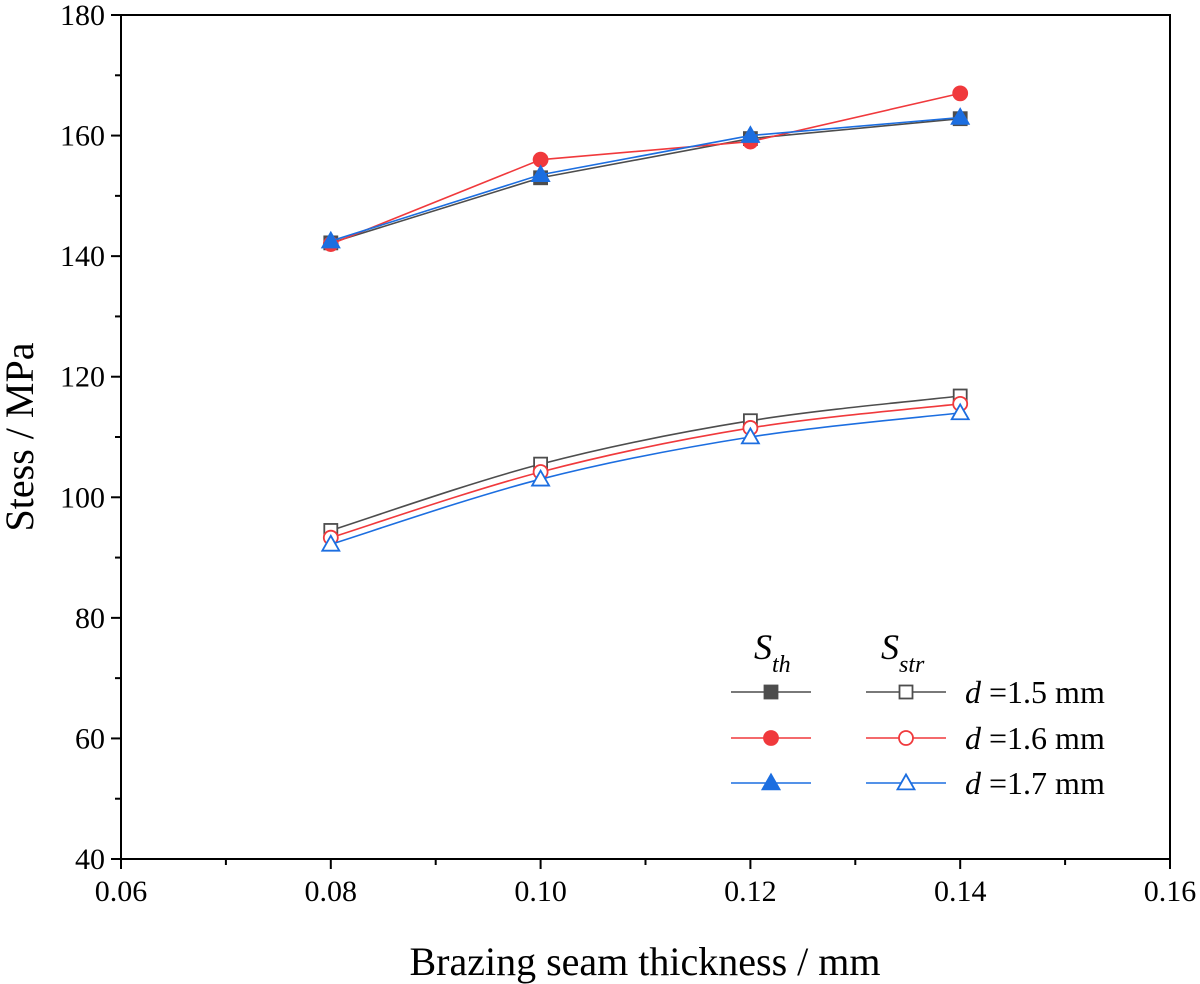 This screenshot has width=1200, height=984. What do you see at coordinates (90, 618) in the screenshot?
I see `y-tick-label: 80` at bounding box center [90, 618].